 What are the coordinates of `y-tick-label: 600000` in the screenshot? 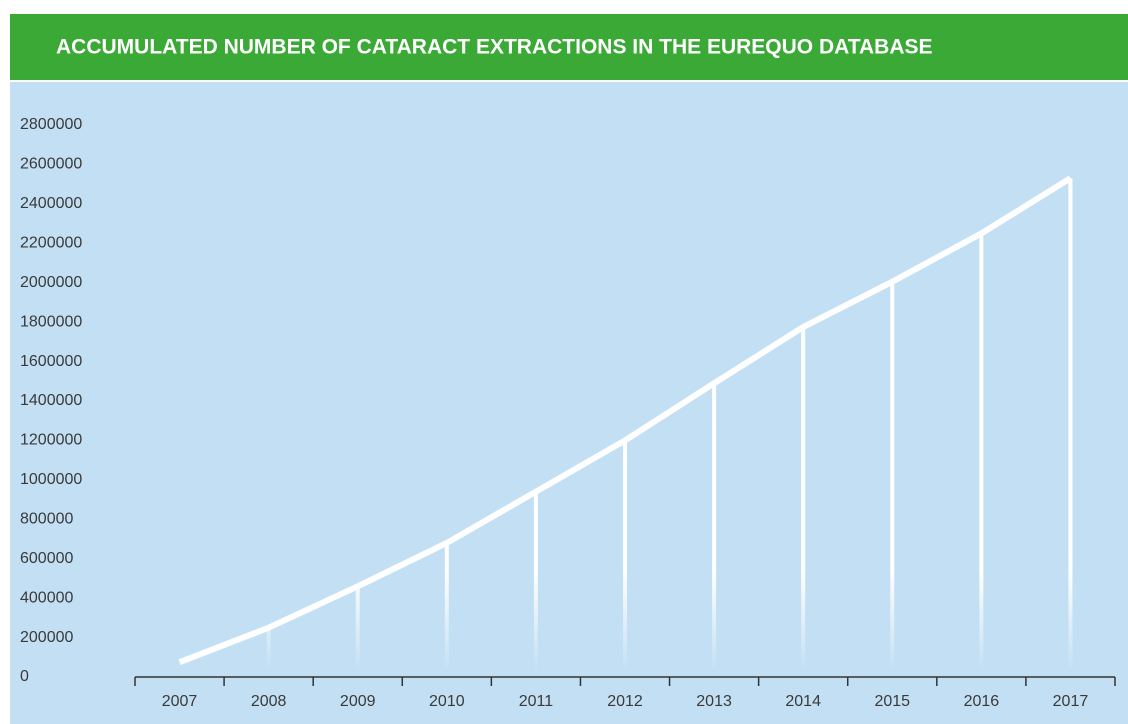 It's located at (46, 558).